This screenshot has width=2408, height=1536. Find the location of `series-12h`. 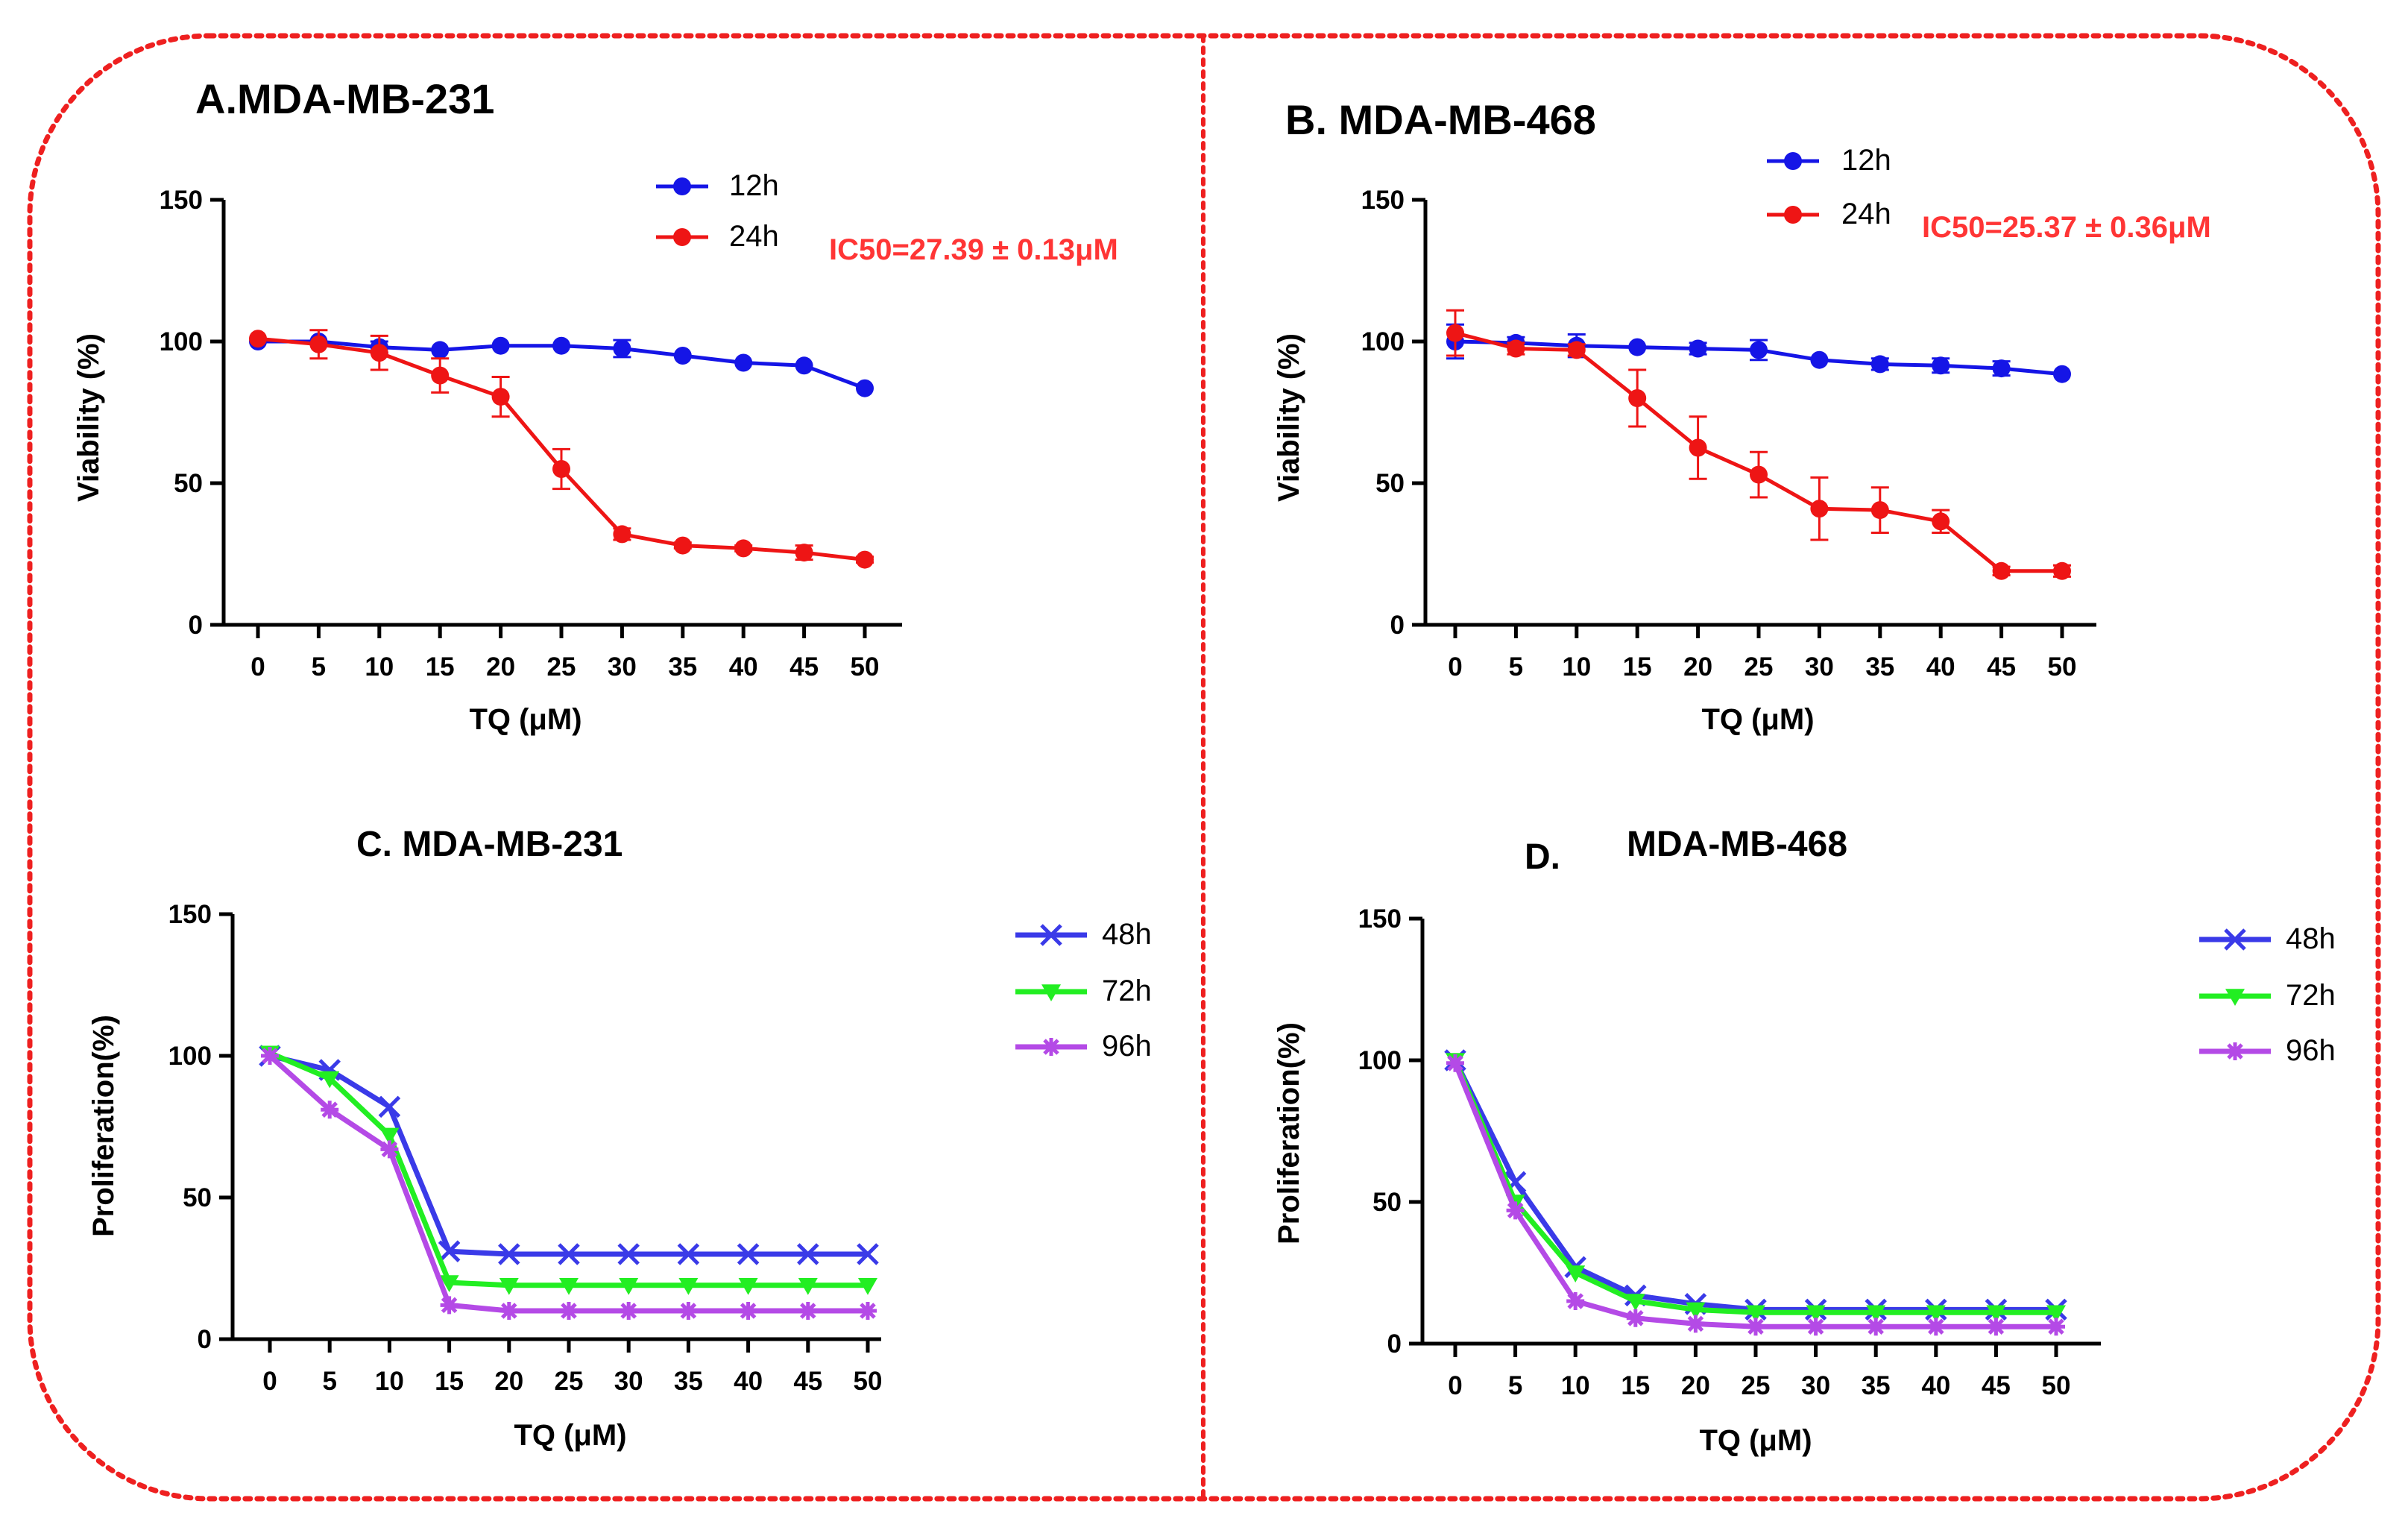

series-12h is located at coordinates (562, 365).